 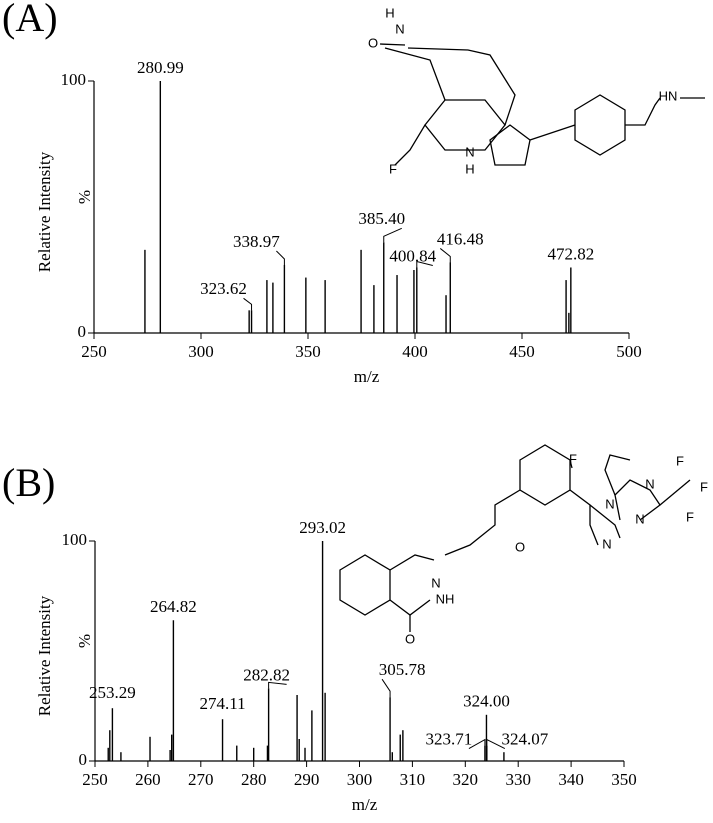 I want to click on peak-label: 323.62, so click(x=223, y=288).